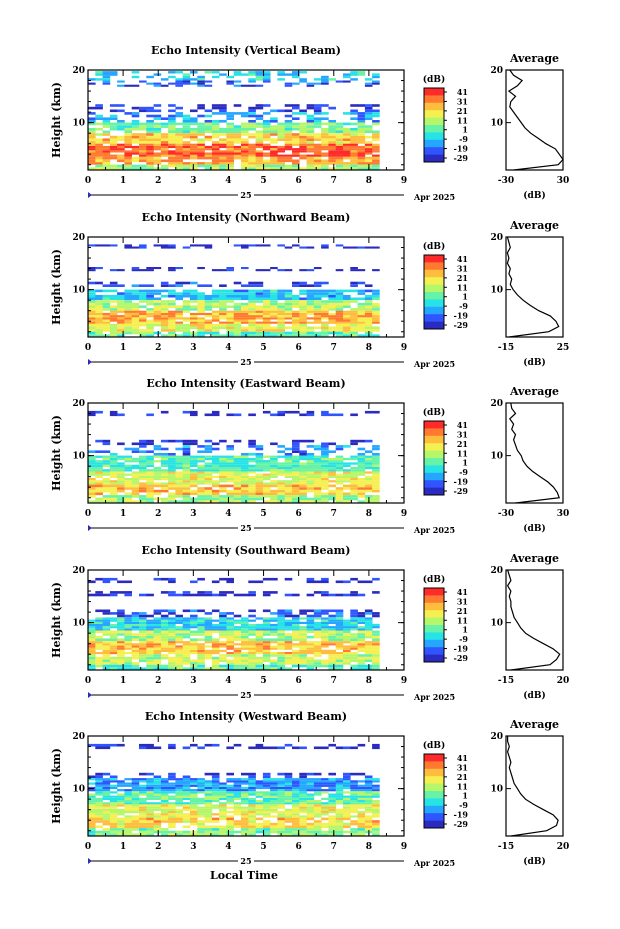  Describe the element at coordinates (462, 278) in the screenshot. I see `colorbar-tick-label: 21` at that location.